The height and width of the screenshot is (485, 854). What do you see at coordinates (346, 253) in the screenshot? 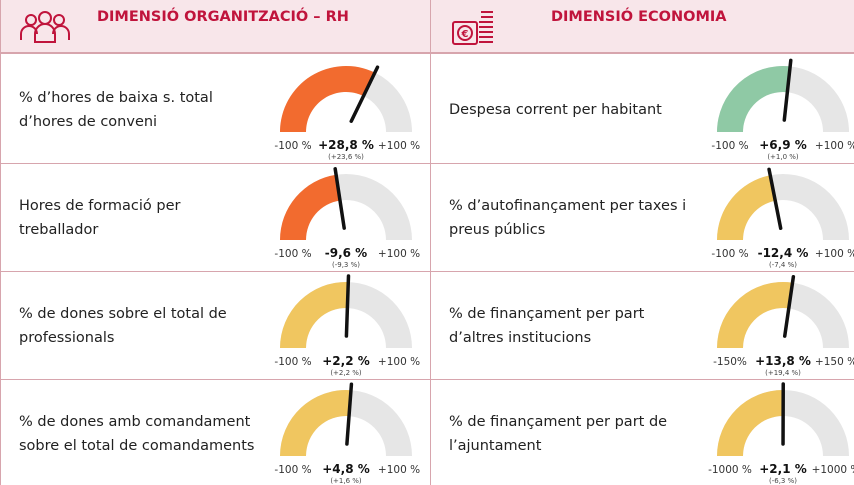
I see `gauge-value: -9,6 %` at bounding box center [346, 253].